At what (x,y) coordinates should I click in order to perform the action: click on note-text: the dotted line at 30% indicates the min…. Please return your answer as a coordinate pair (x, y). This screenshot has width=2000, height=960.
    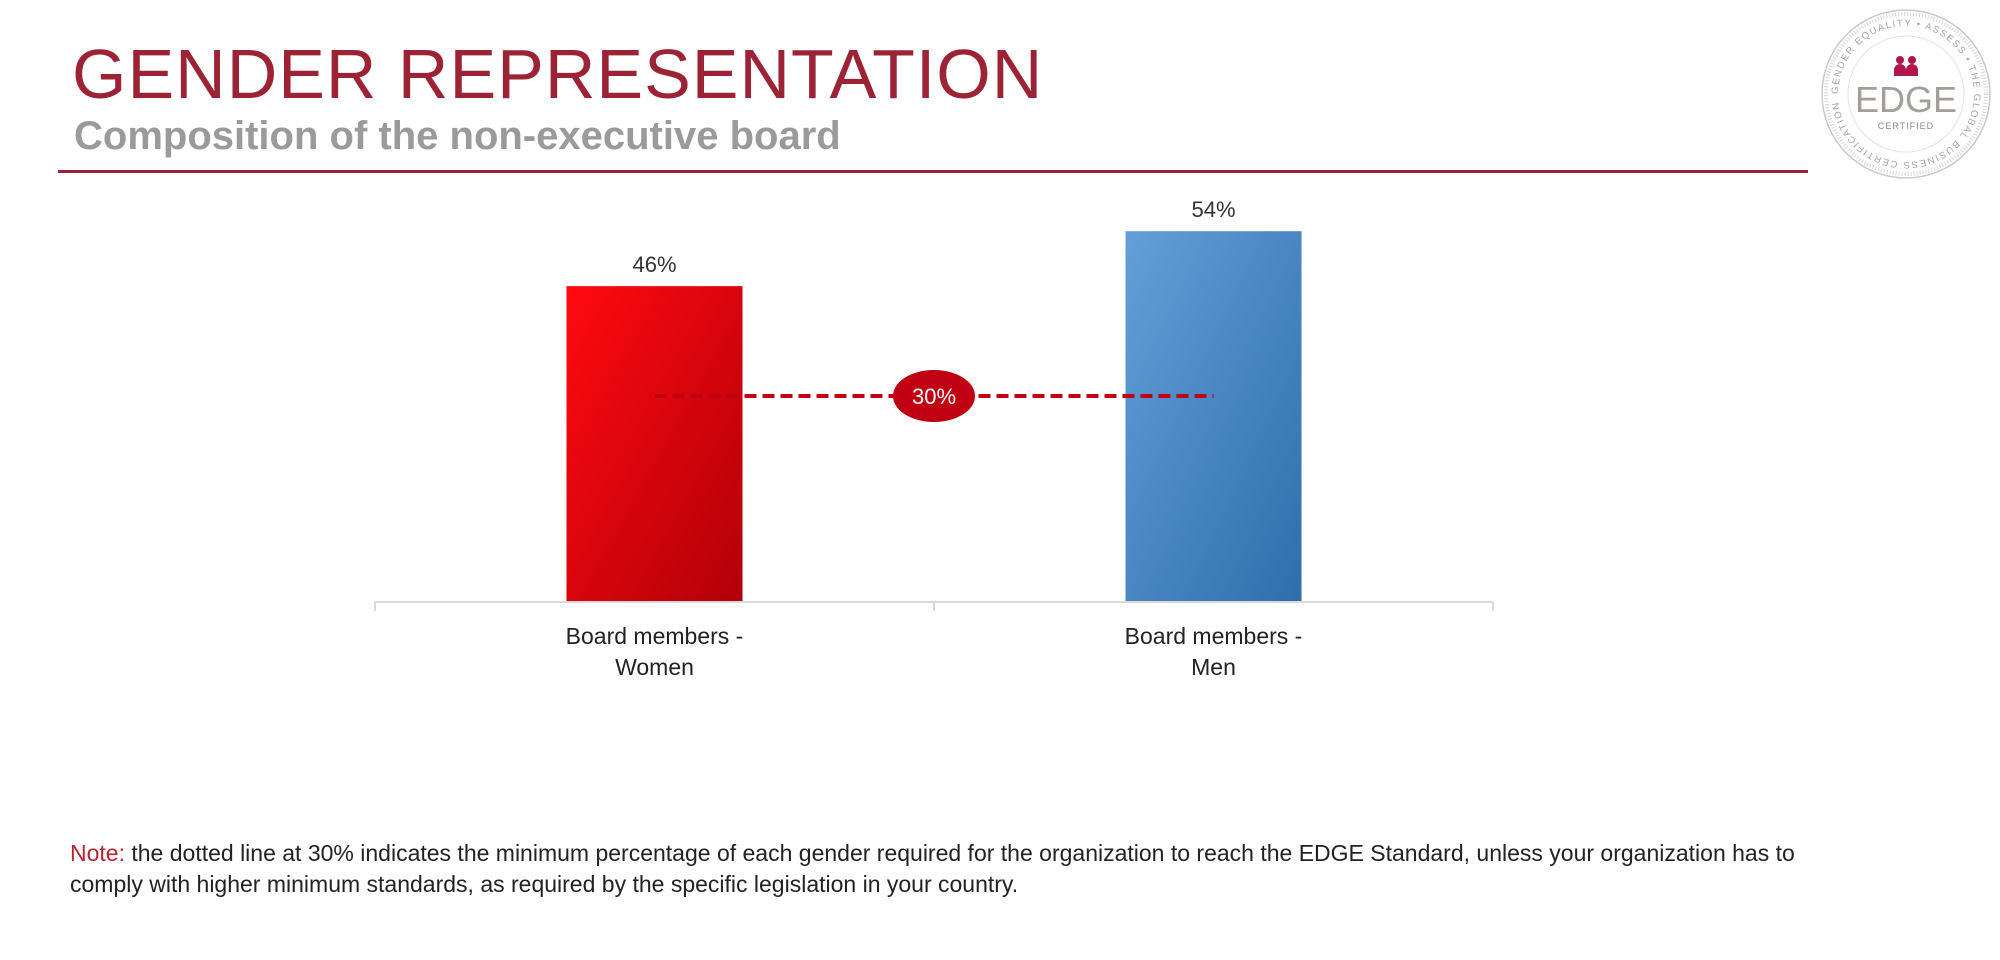
    Looking at the image, I should click on (932, 868).